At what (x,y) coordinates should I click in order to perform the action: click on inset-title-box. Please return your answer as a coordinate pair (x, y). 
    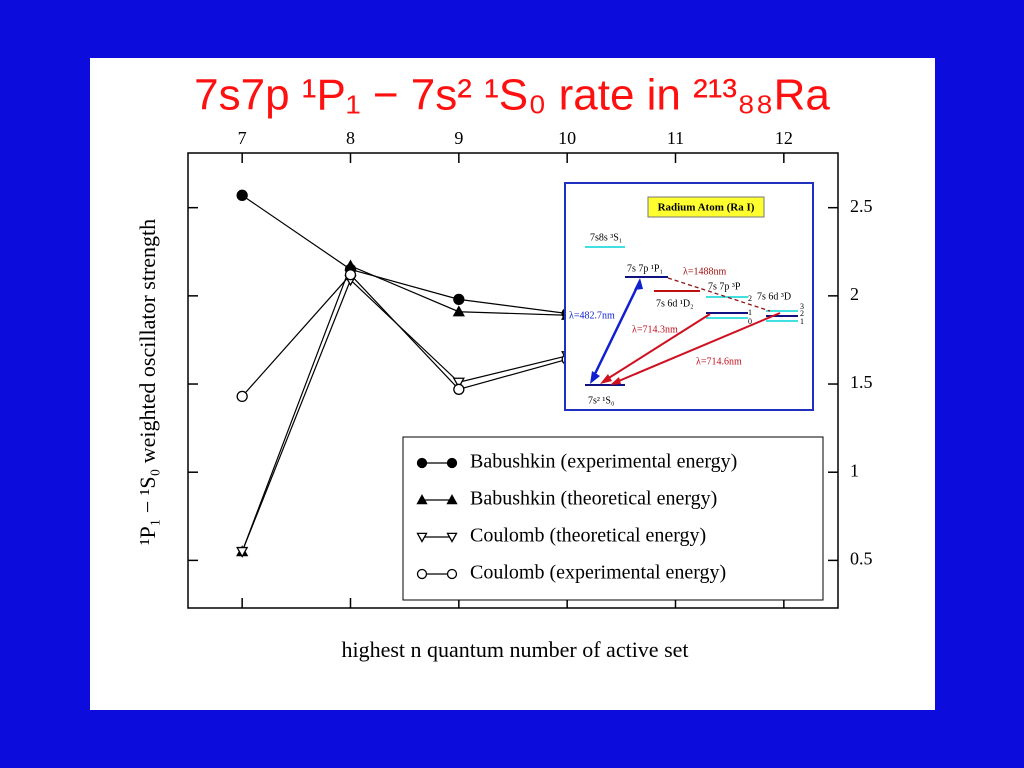
    Looking at the image, I should click on (706, 207).